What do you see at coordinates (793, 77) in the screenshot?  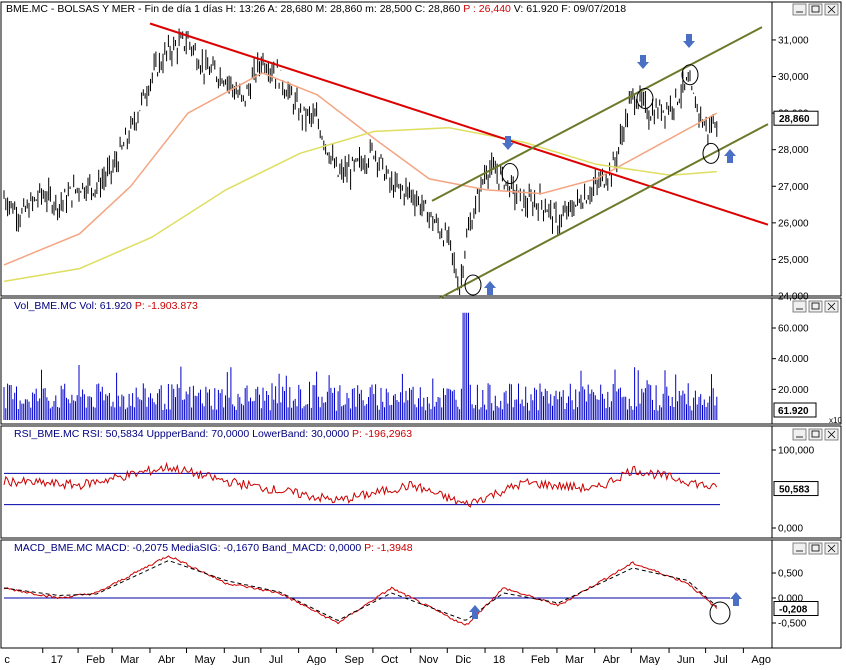 I see `price-tick-label: 30,000` at bounding box center [793, 77].